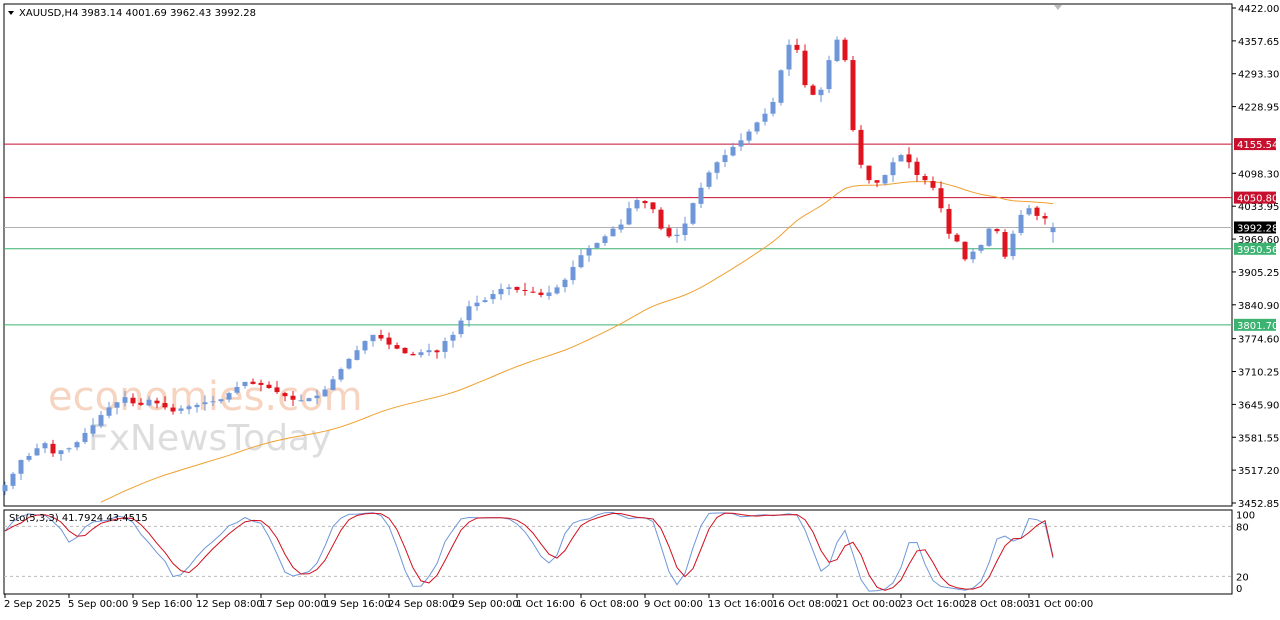 The height and width of the screenshot is (620, 1280). Describe the element at coordinates (673, 604) in the screenshot. I see `x-tick-label: 9 Oct 00:00` at that location.